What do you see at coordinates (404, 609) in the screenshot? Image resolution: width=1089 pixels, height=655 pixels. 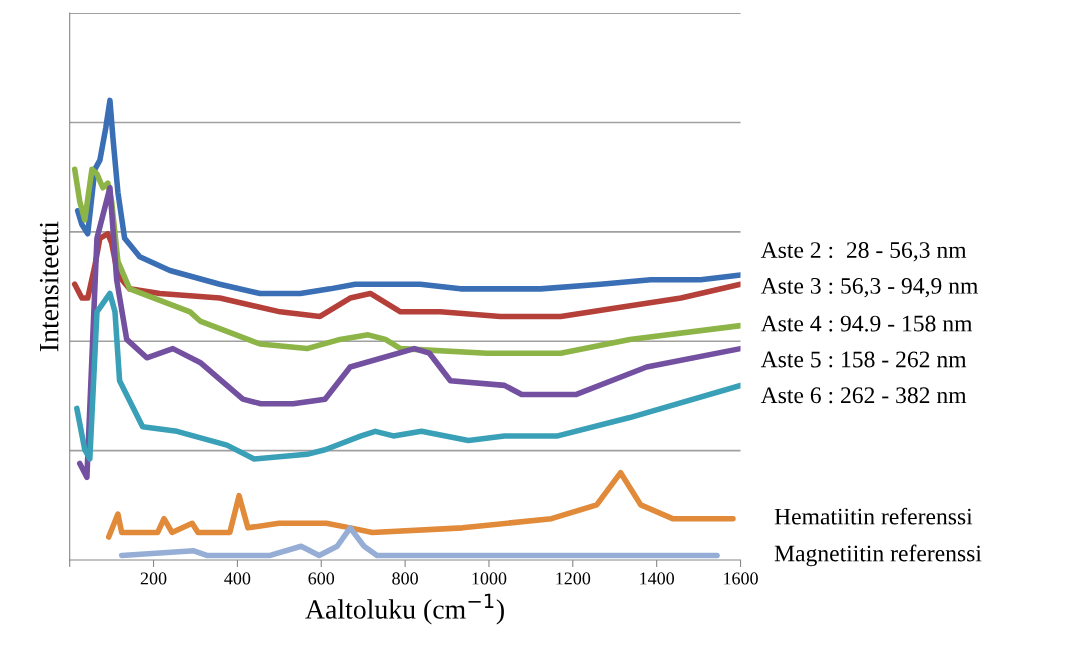 I see `x-axis-title: Aaltoluku (cm$^{−1}$)` at bounding box center [404, 609].